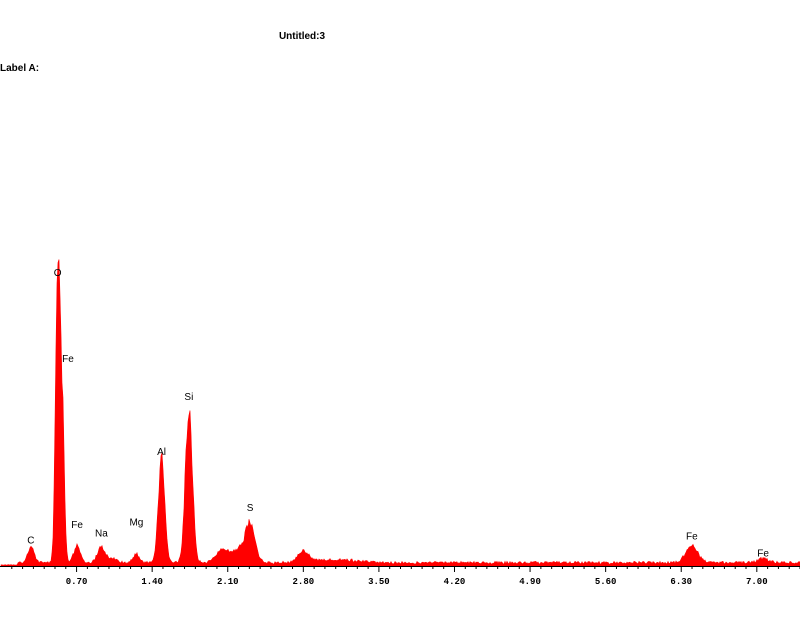 This screenshot has width=800, height=630. I want to click on peak-label: Al, so click(161, 452).